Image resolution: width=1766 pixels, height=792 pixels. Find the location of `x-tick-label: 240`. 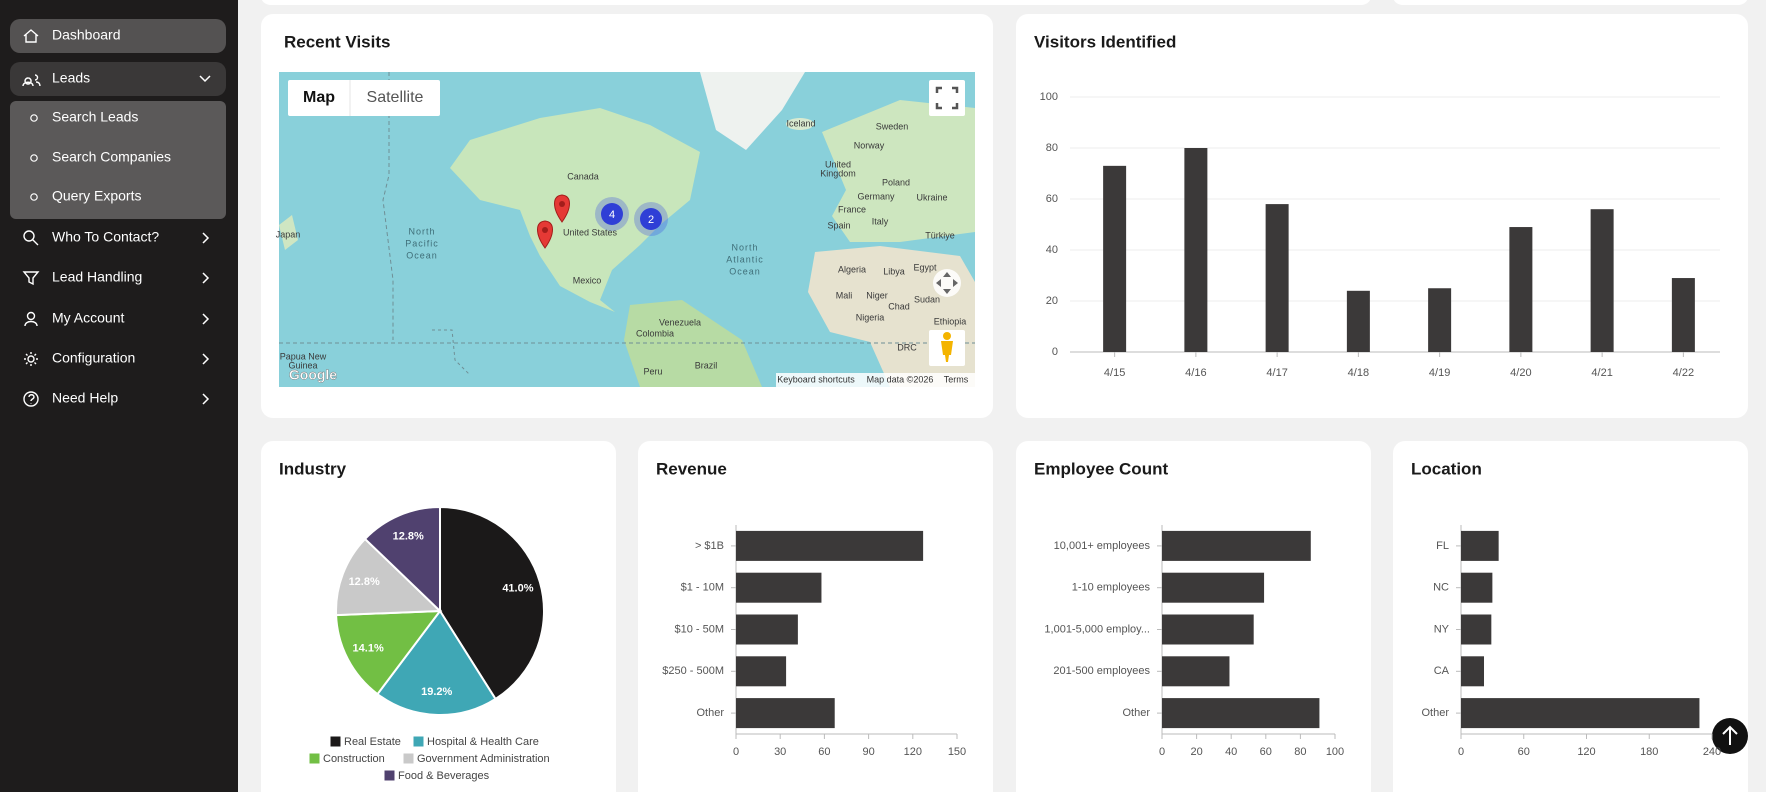

x-tick-label: 240 is located at coordinates (1712, 752).